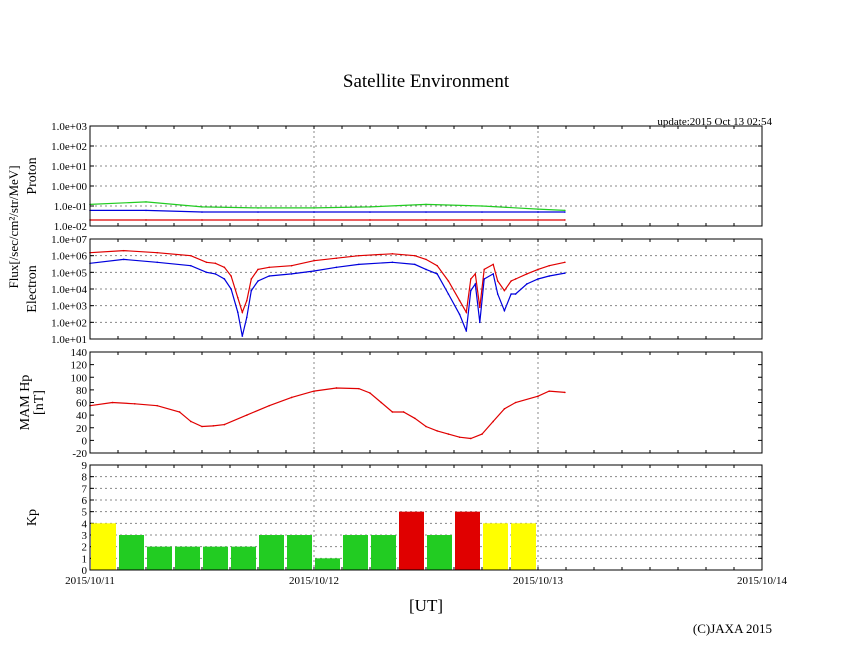 The image size is (846, 655). What do you see at coordinates (79, 353) in the screenshot?
I see `y-tick-label: 140` at bounding box center [79, 353].